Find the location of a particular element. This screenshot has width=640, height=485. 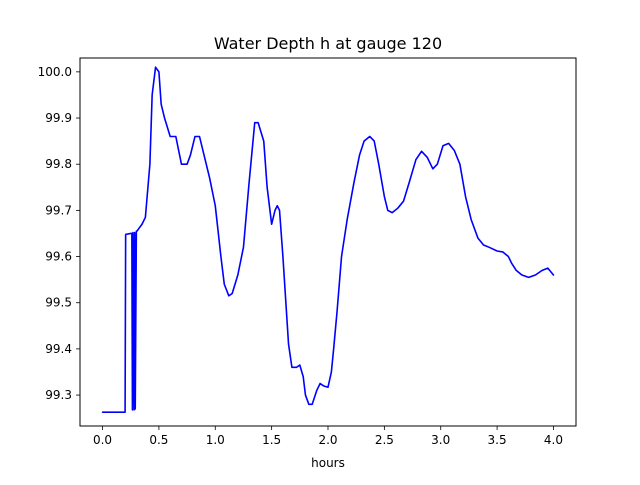

x-tick-label: 3.0 is located at coordinates (440, 440).